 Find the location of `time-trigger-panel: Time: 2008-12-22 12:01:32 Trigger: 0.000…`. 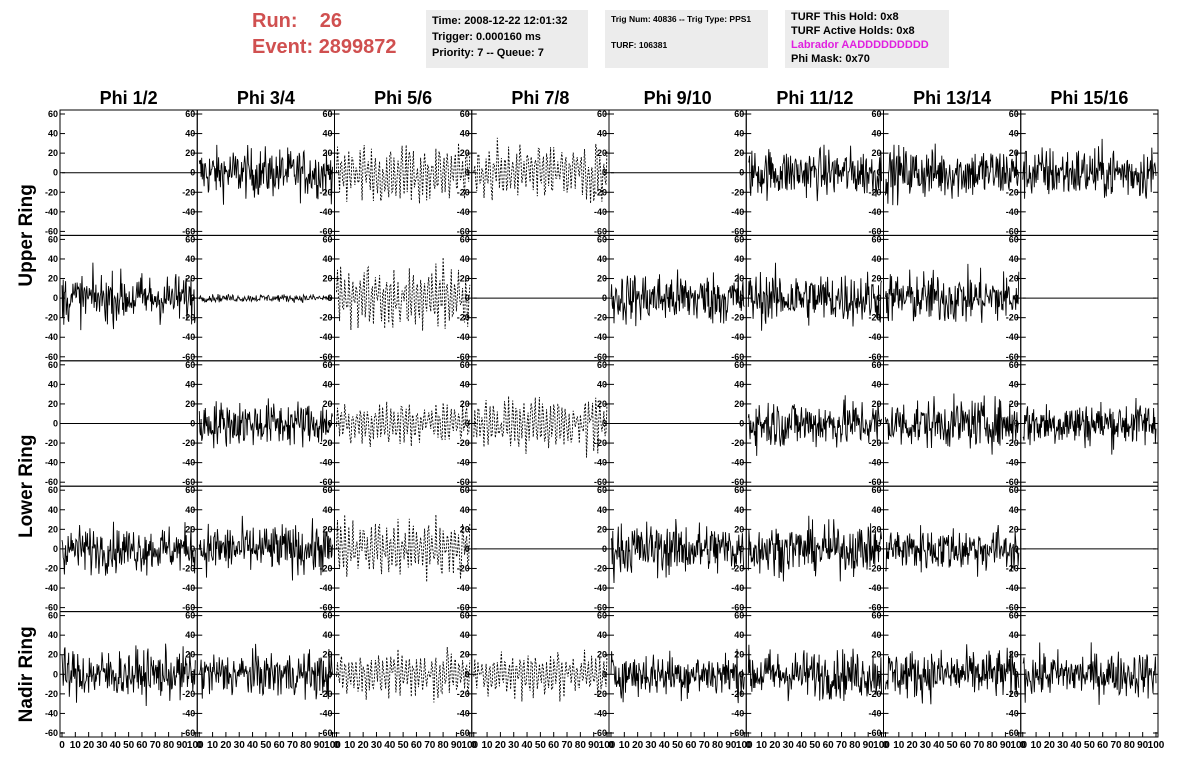

time-trigger-panel: Time: 2008-12-22 12:01:32 Trigger: 0.000… is located at coordinates (507, 39).